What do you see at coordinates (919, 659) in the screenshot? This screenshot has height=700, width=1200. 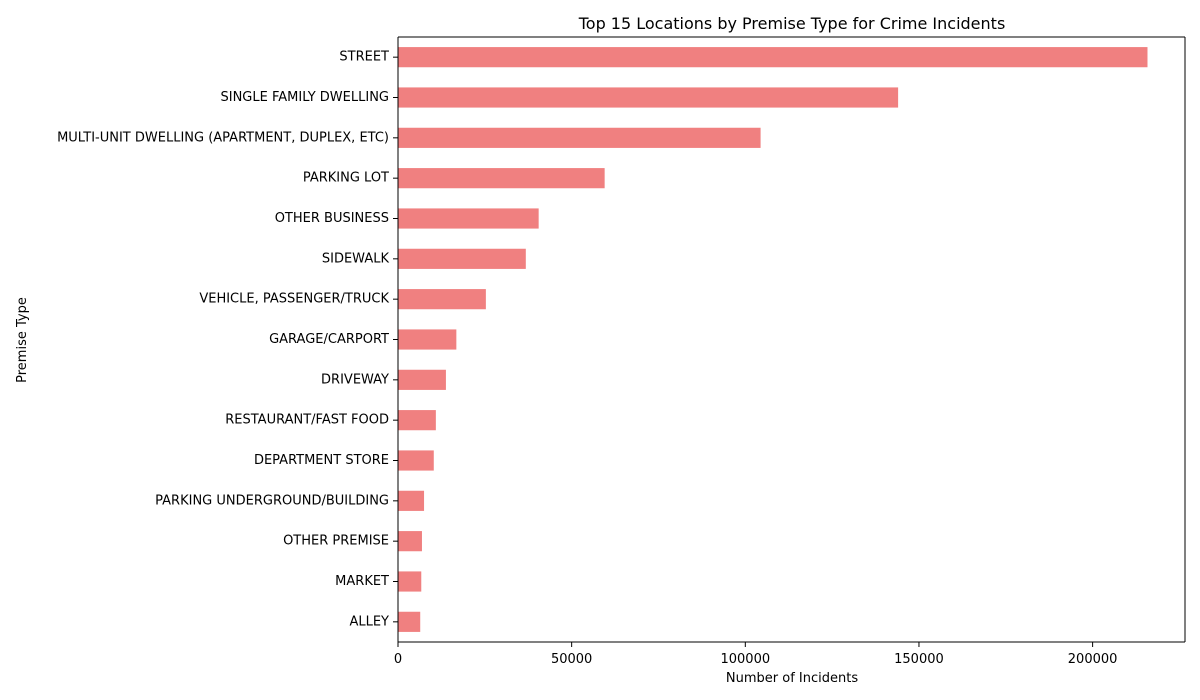 I see `x-tick-label: 150000` at bounding box center [919, 659].